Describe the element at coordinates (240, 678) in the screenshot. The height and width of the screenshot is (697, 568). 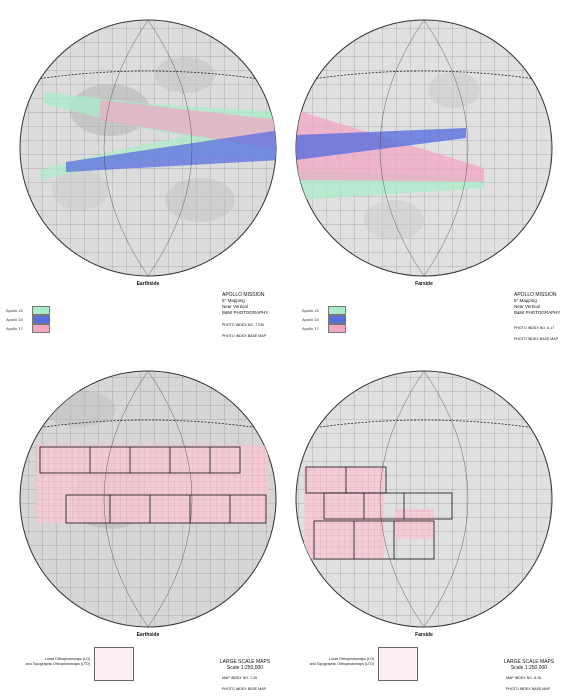
I see `map-index-number: MAP INDEX NO. 7.26` at that location.